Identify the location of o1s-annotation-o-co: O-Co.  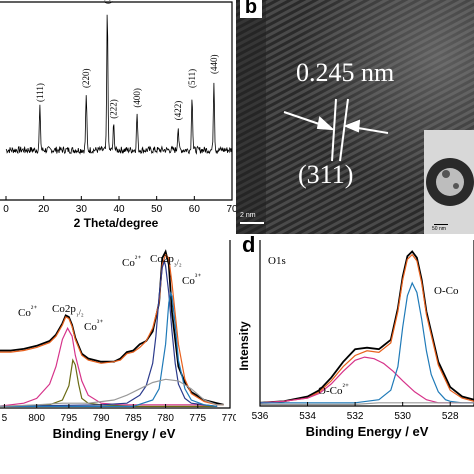
(446, 291).